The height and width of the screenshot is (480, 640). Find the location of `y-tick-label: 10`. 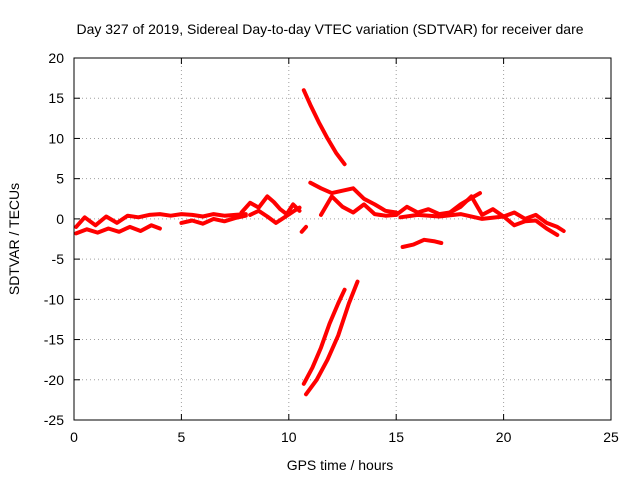

y-tick-label: 10 is located at coordinates (56, 138).